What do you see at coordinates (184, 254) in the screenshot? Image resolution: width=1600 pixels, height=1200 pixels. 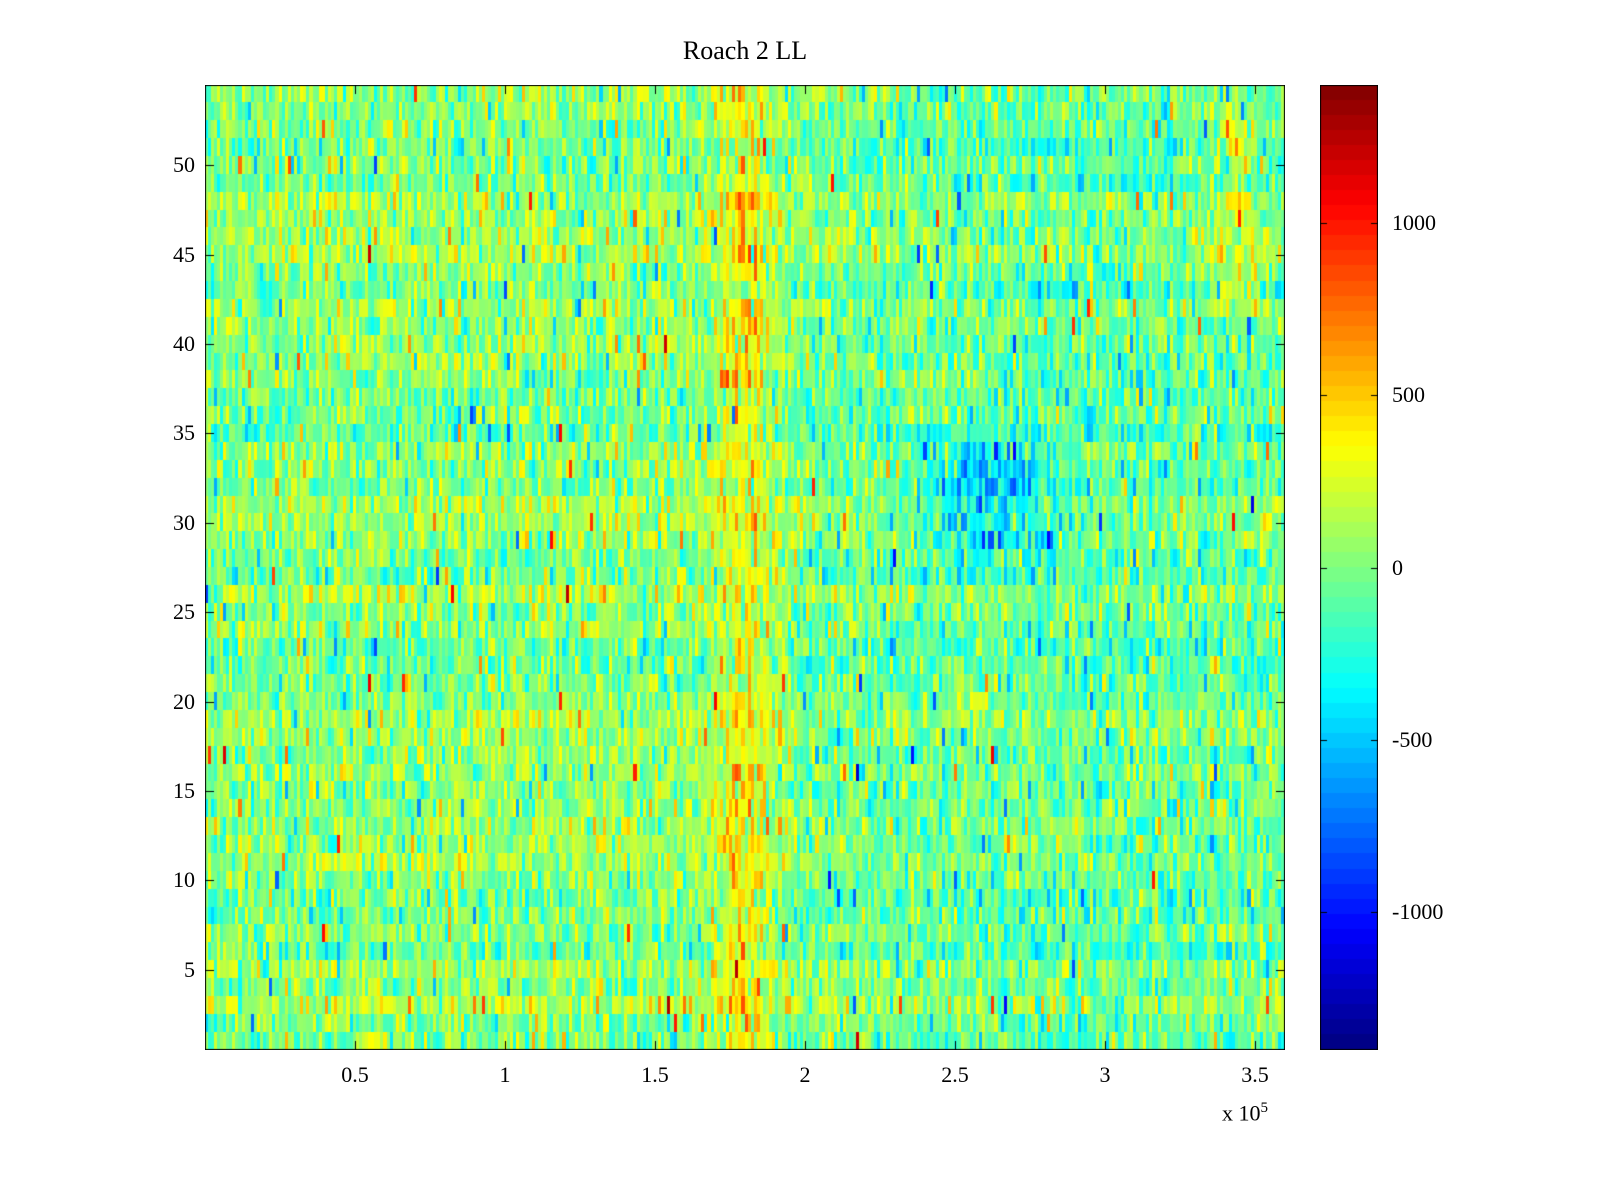 I see `y-axis-tick-label: 45` at bounding box center [184, 254].